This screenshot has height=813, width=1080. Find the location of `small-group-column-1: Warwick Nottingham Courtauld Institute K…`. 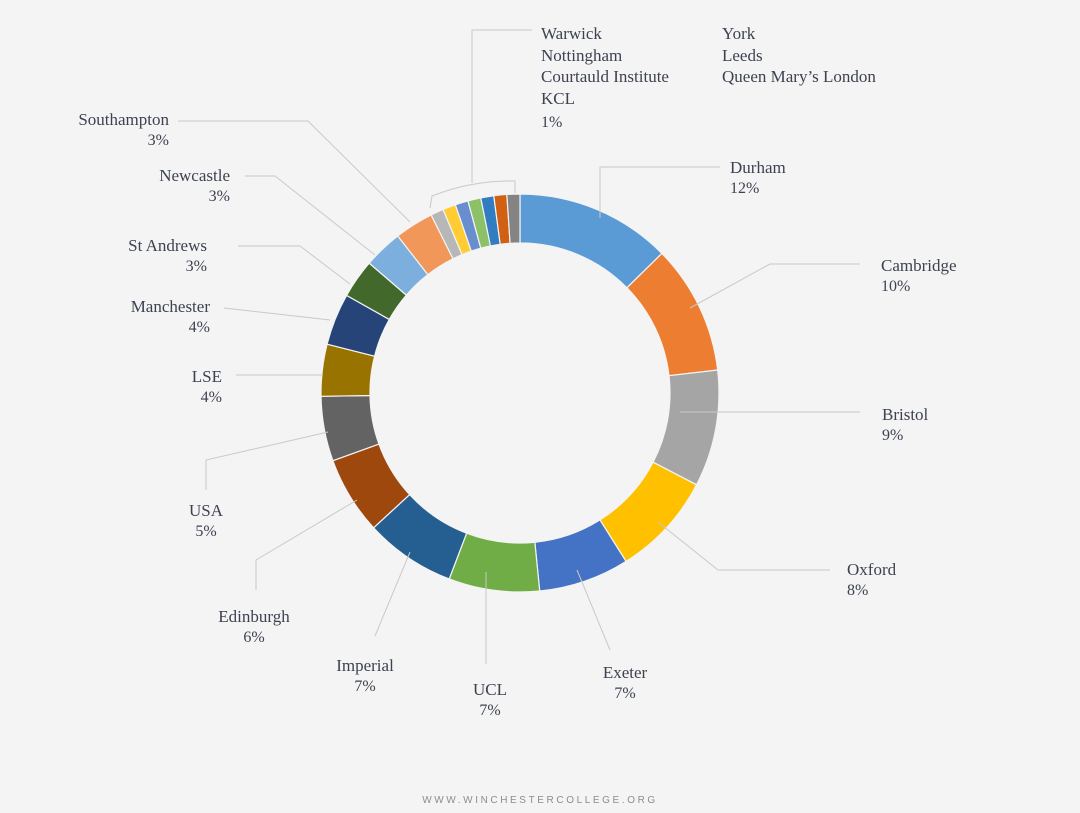

small-group-column-1: Warwick Nottingham Courtauld Institute K… is located at coordinates (605, 66).